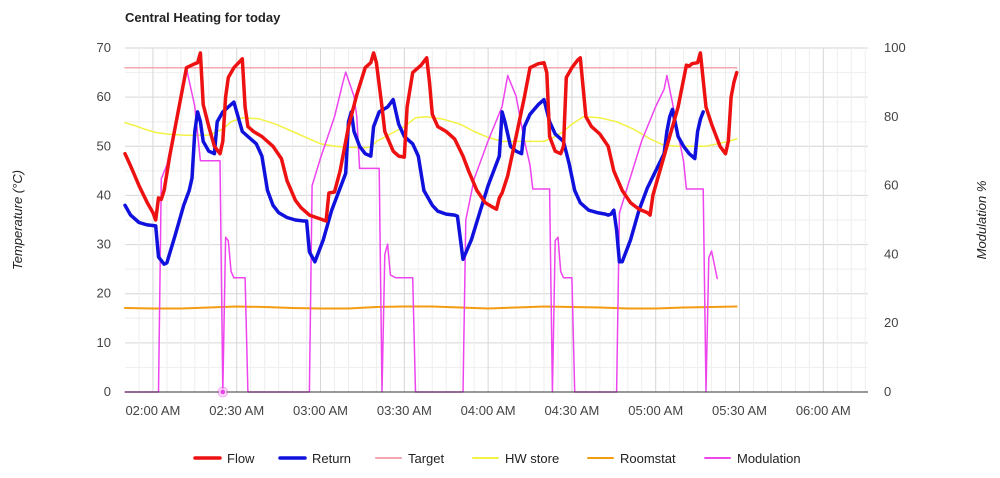 This screenshot has width=1000, height=478. Describe the element at coordinates (655, 410) in the screenshot. I see `x-tick-label: 05:00 AM` at that location.